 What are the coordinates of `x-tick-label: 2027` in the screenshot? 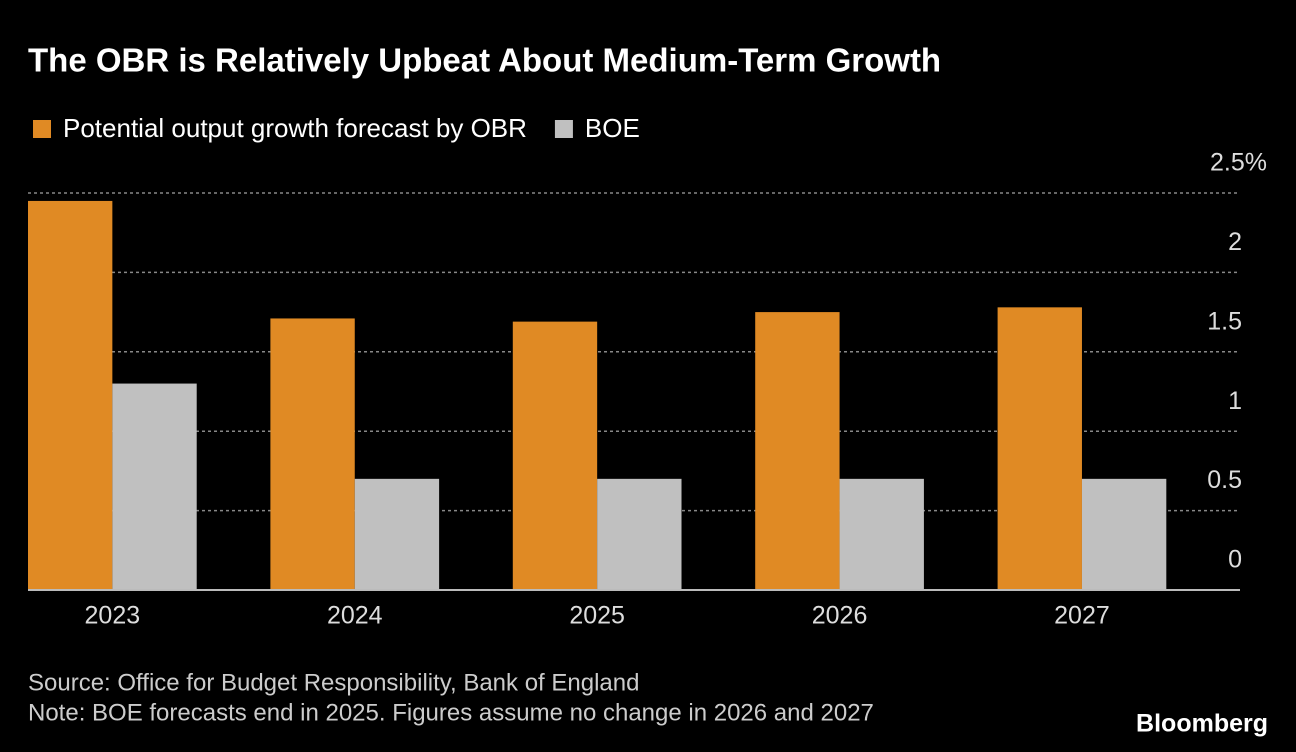 It's located at (1082, 616).